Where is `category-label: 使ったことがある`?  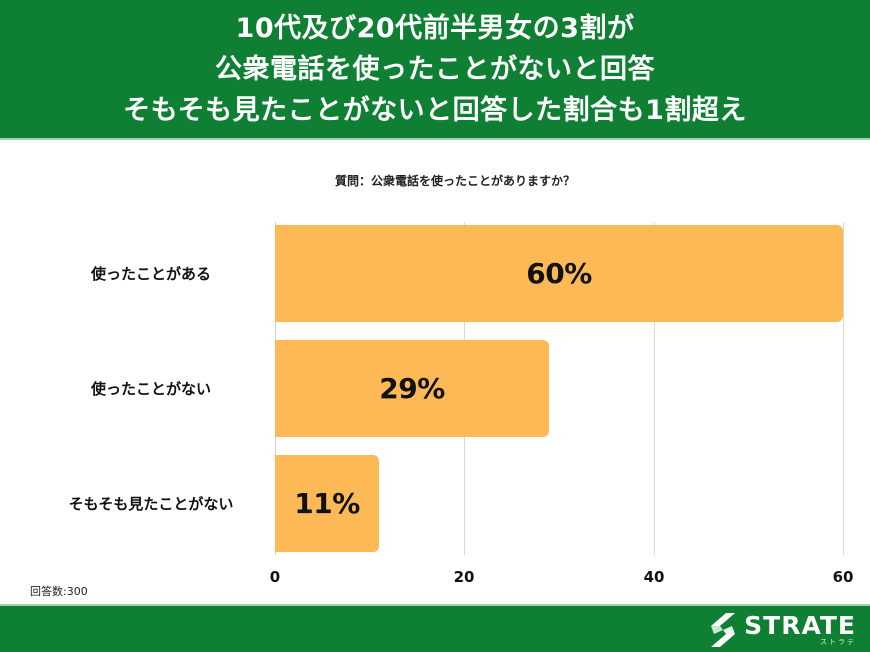 category-label: 使ったことがある is located at coordinates (150, 274).